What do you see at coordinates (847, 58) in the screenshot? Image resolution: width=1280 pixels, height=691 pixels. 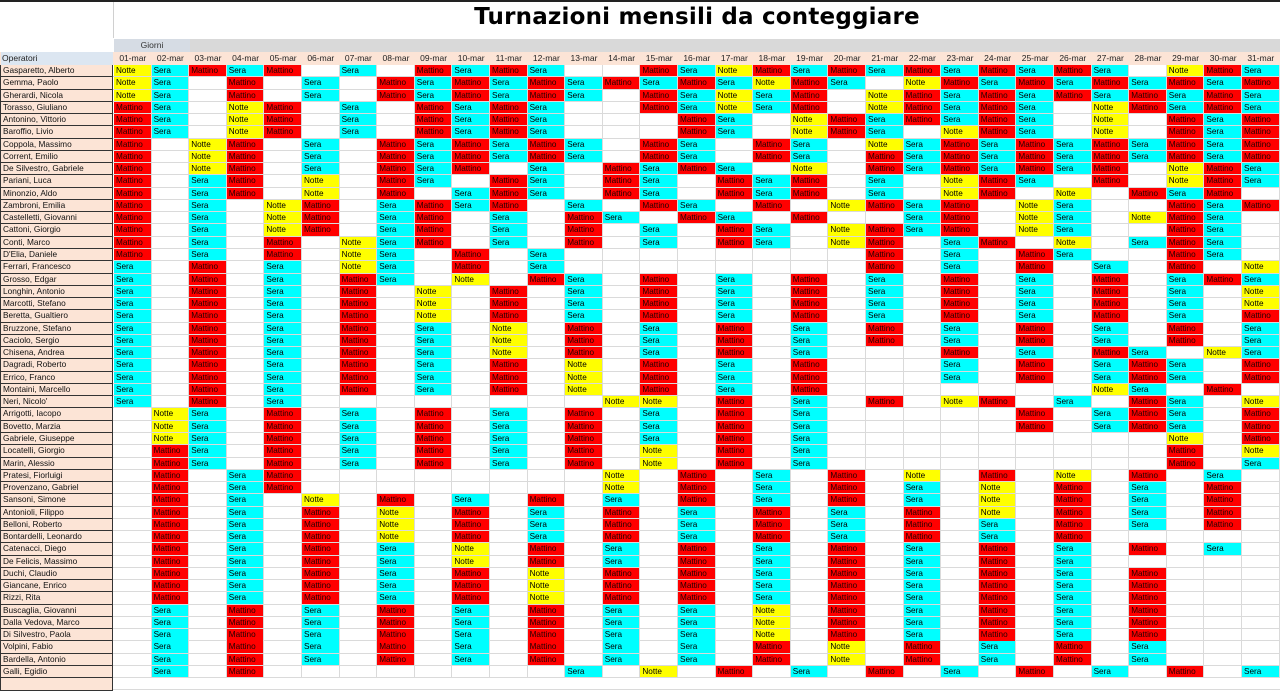 I see `day-header: 20-mar` at bounding box center [847, 58].